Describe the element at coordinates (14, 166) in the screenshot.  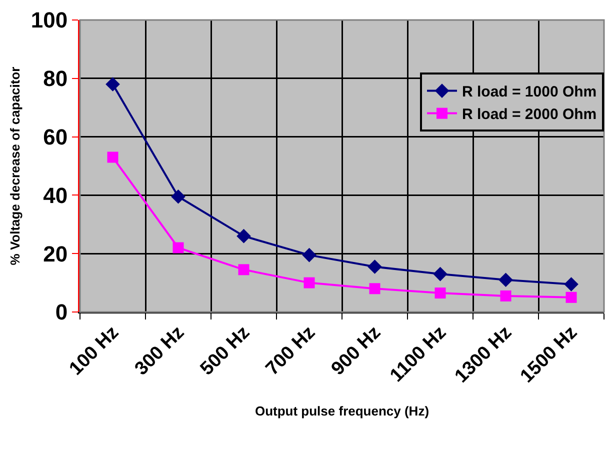
I see `y-axis-title: % Voltage decrease of capacitor` at that location.